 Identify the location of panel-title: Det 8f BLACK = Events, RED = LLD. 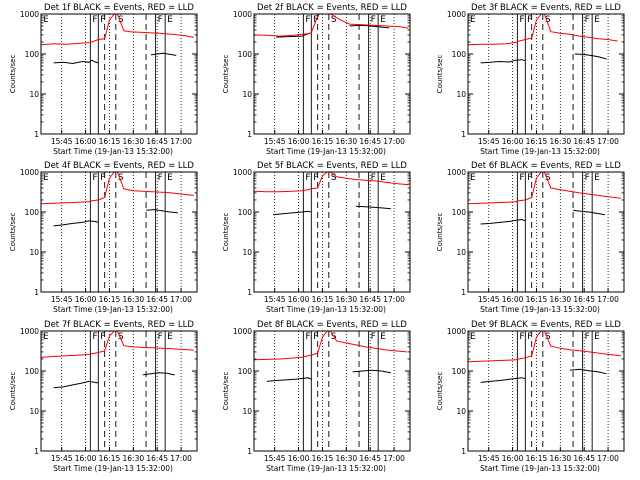
(332, 325).